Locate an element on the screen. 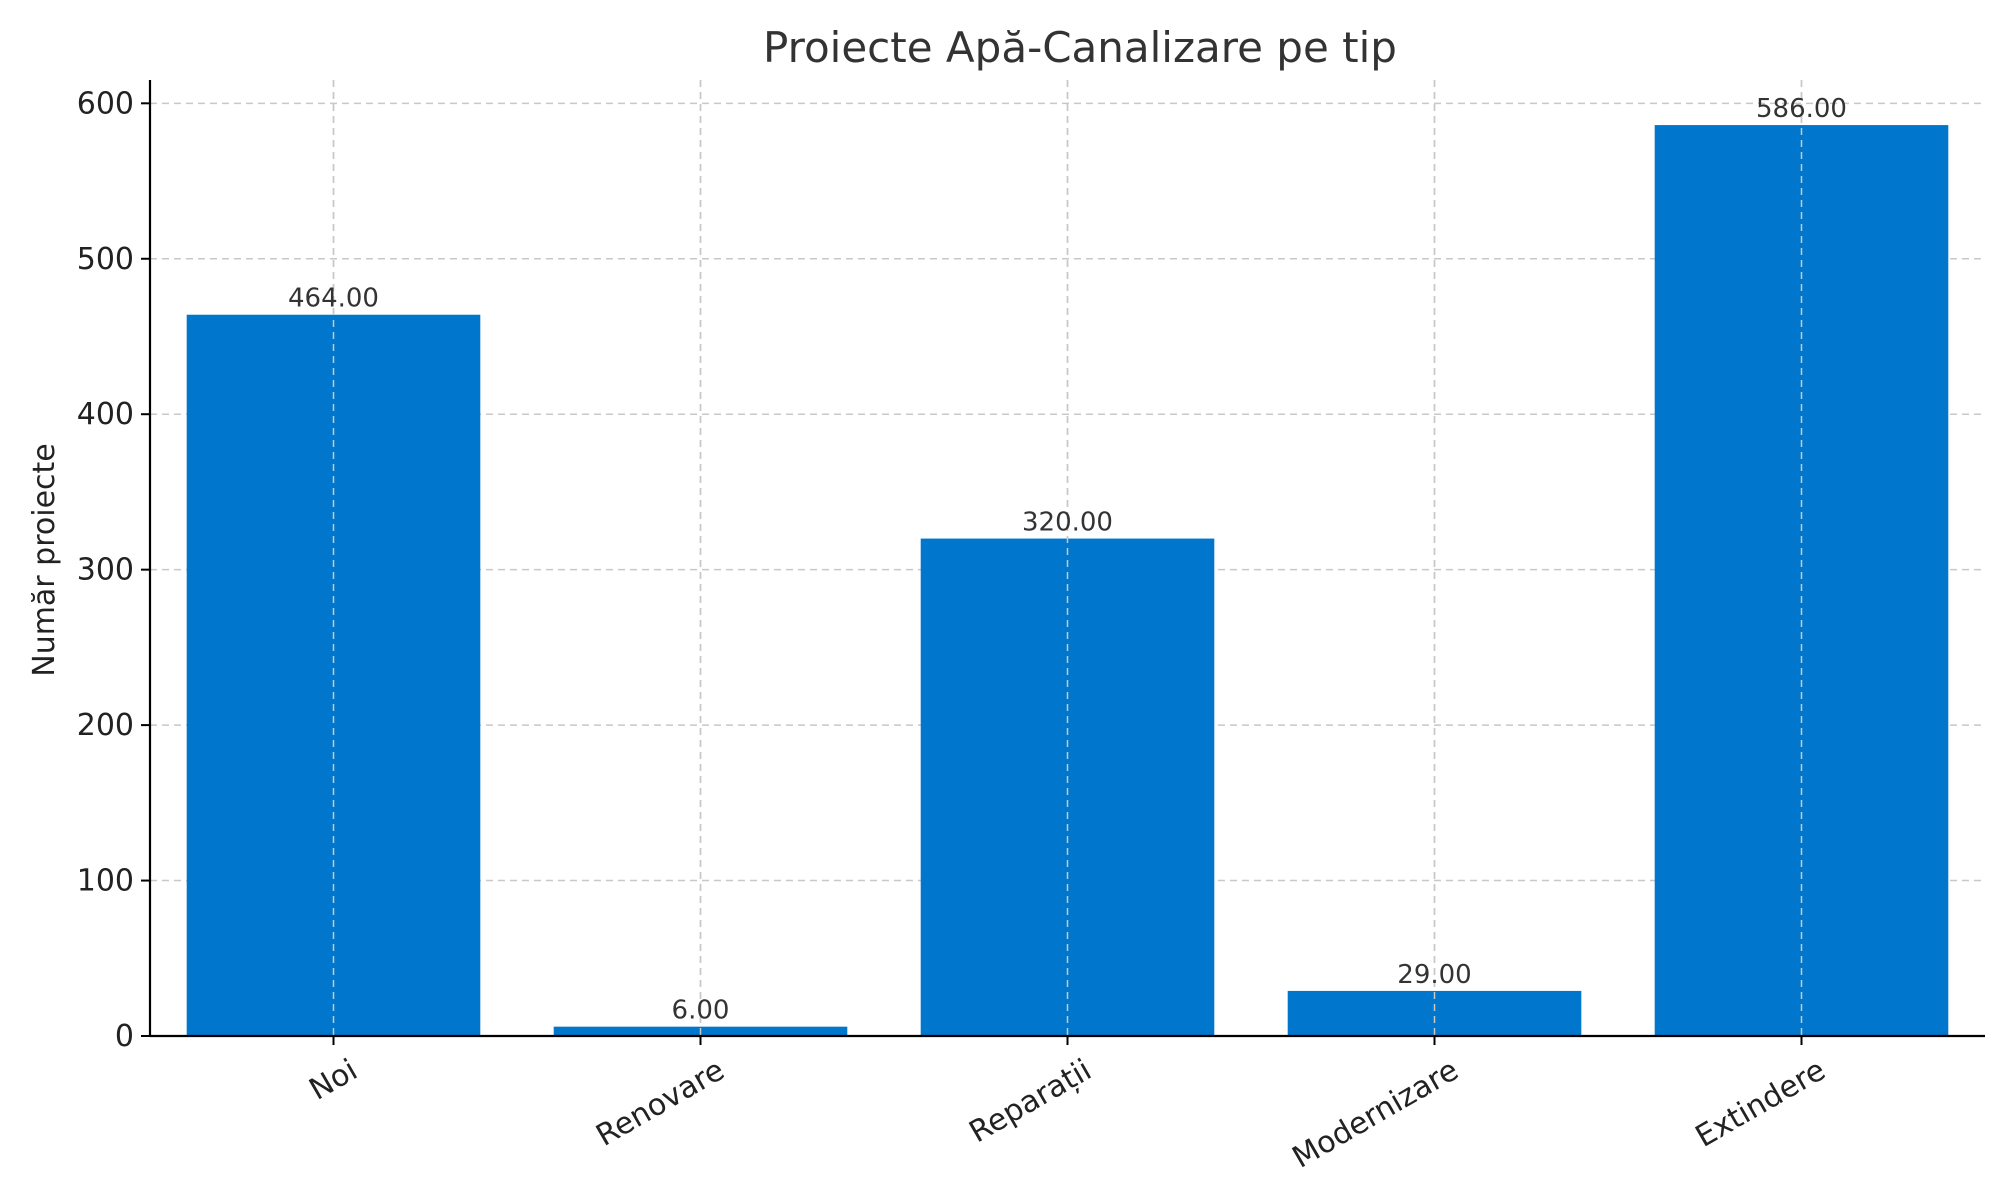 This screenshot has width=2000, height=1204. y-tick-label: 200 is located at coordinates (105, 725).